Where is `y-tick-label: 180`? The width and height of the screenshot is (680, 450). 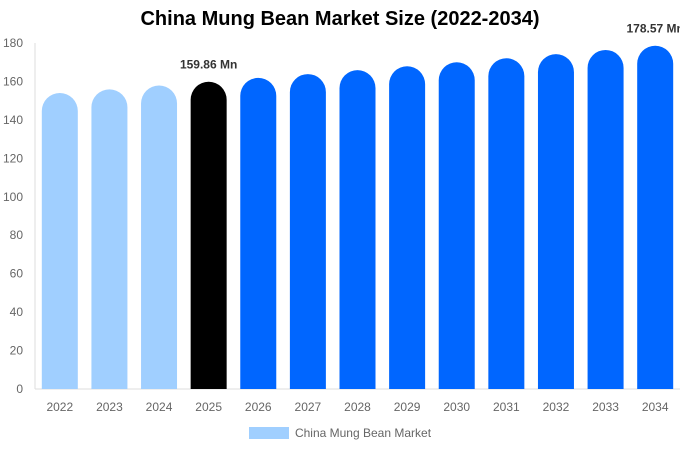
y-tick-label: 180 is located at coordinates (13, 43).